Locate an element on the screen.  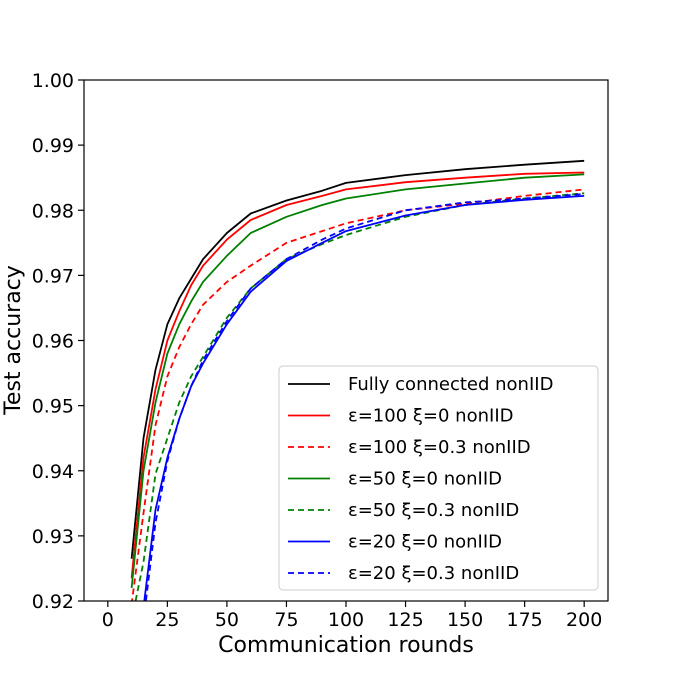
y-tick-label: 0.98 is located at coordinates (53, 211).